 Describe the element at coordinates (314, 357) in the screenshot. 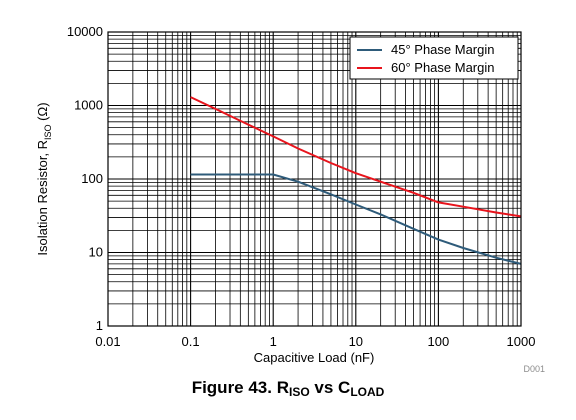

I see `x-axis-label: Capacitive Load (nF)` at that location.